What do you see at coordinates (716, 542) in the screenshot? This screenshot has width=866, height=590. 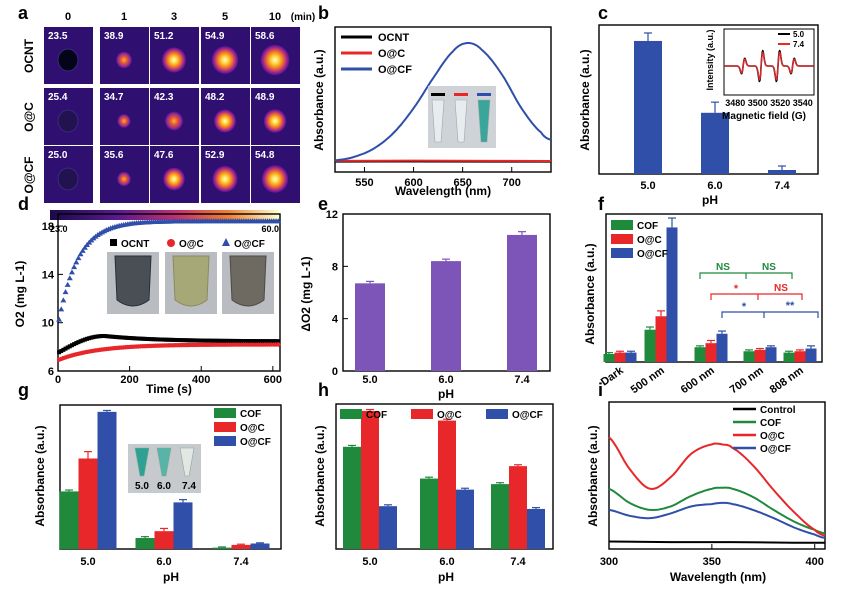 I see `series-line-i` at bounding box center [716, 542].